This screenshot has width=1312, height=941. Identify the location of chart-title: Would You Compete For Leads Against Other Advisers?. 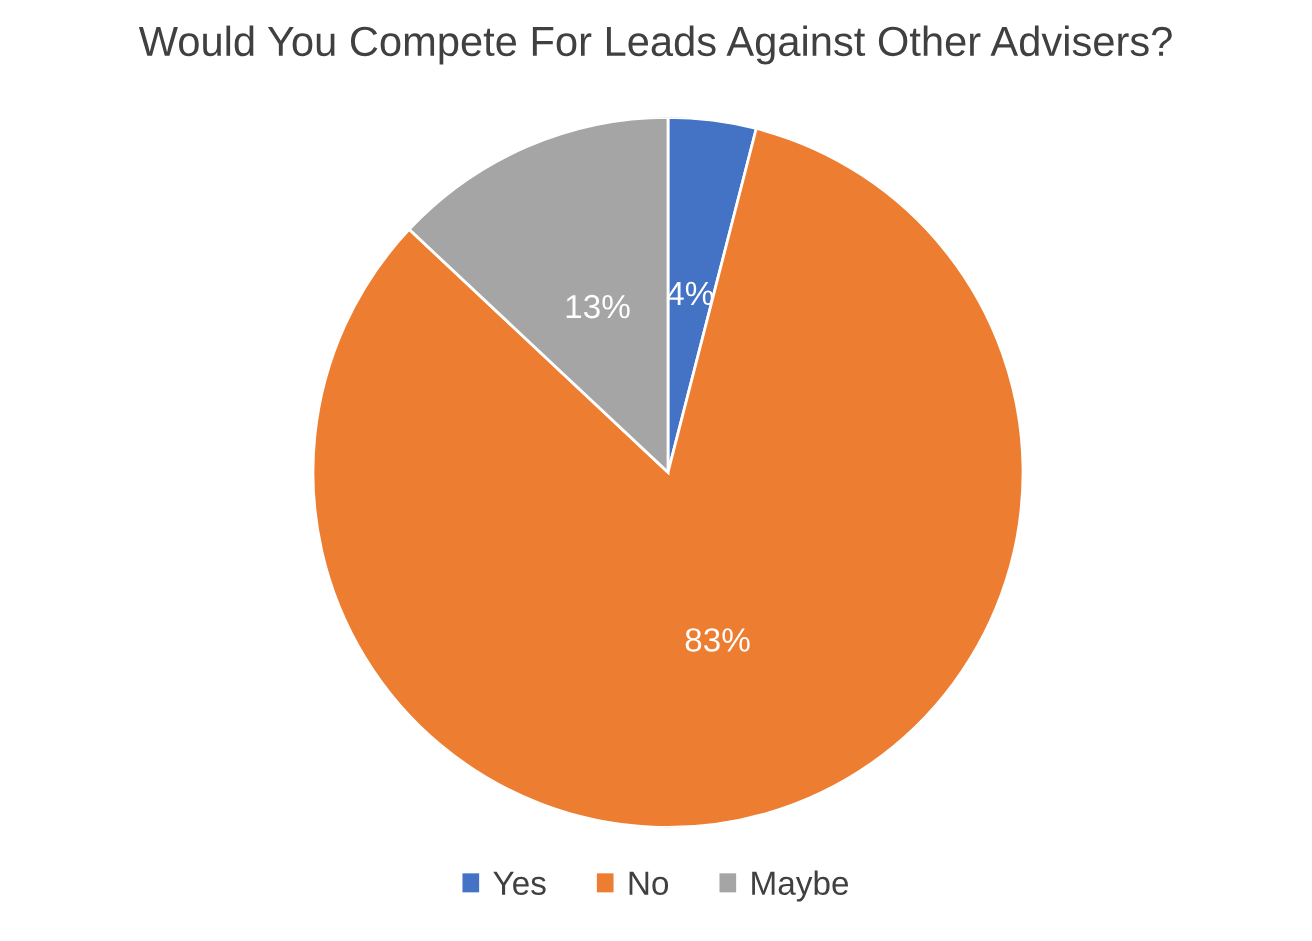
(655, 45).